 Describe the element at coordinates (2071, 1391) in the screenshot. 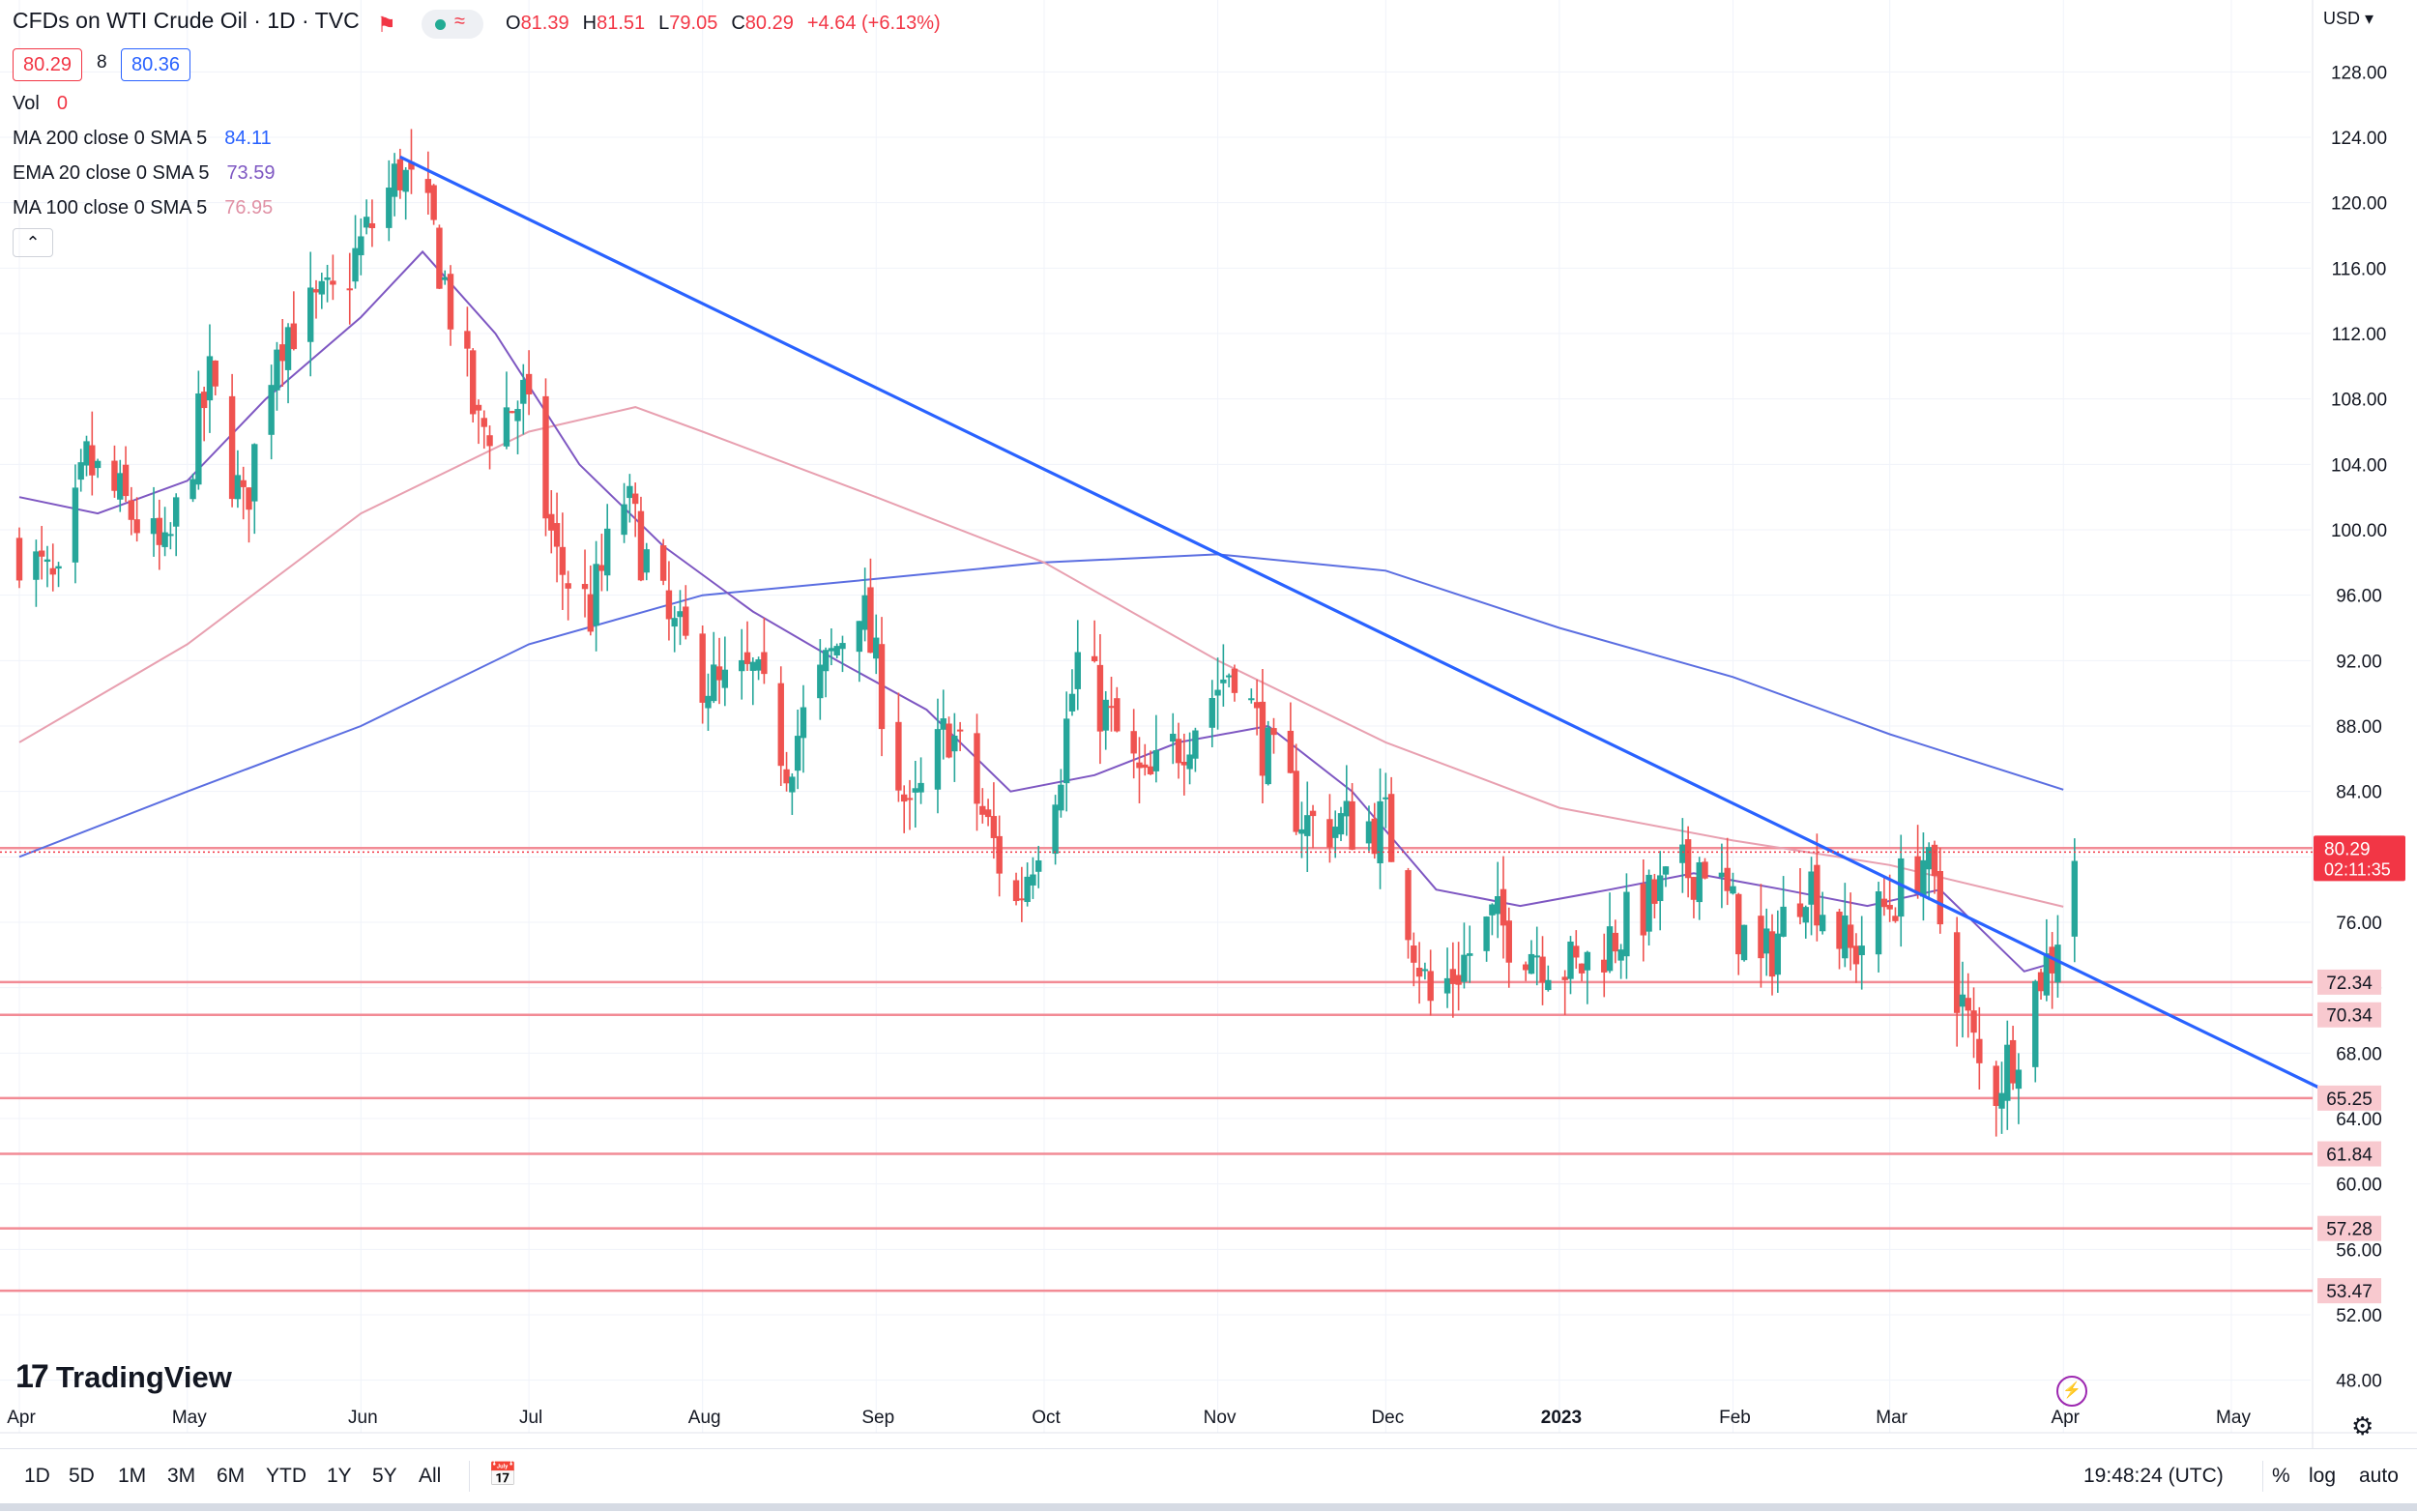

I see `lightning-icon: ⚡` at that location.